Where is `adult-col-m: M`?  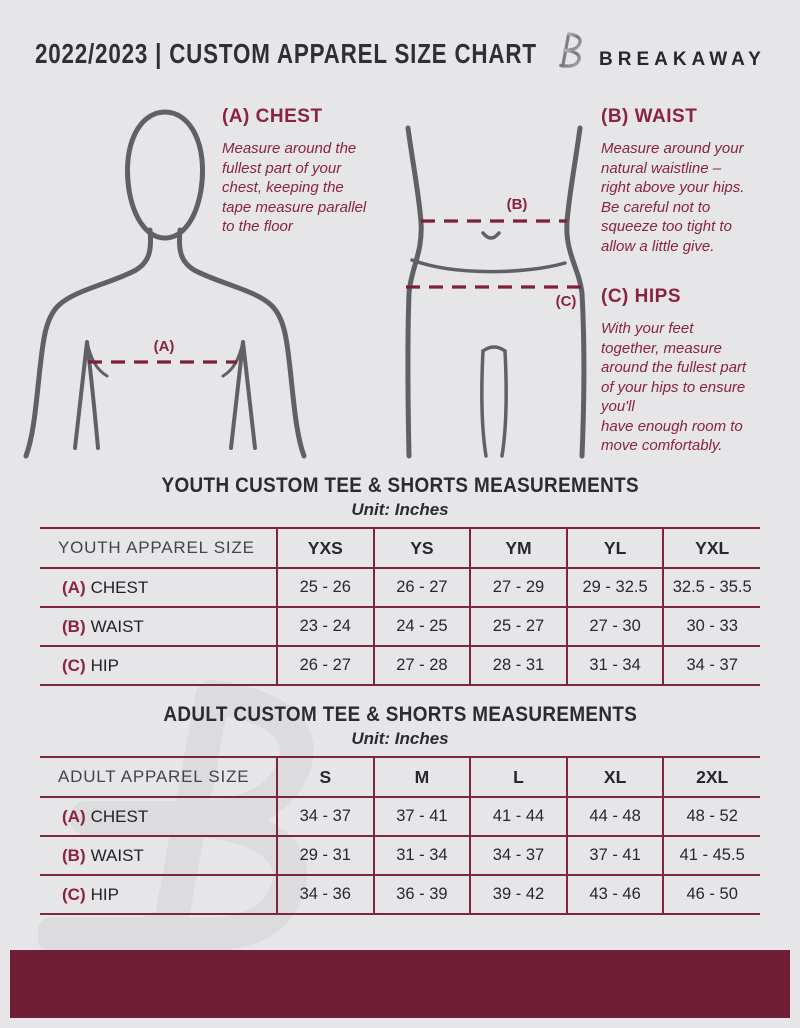 adult-col-m: M is located at coordinates (421, 776).